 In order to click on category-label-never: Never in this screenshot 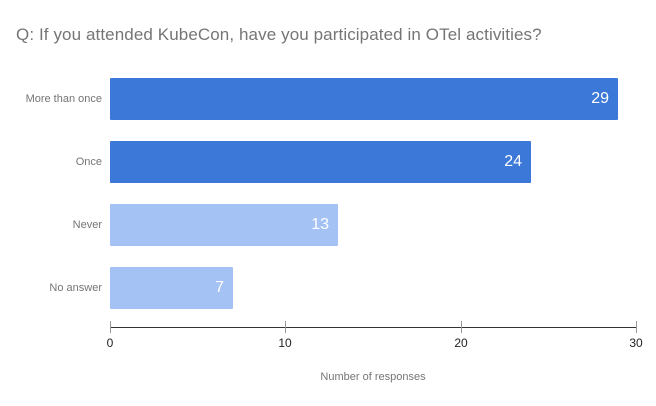, I will do `click(87, 225)`.